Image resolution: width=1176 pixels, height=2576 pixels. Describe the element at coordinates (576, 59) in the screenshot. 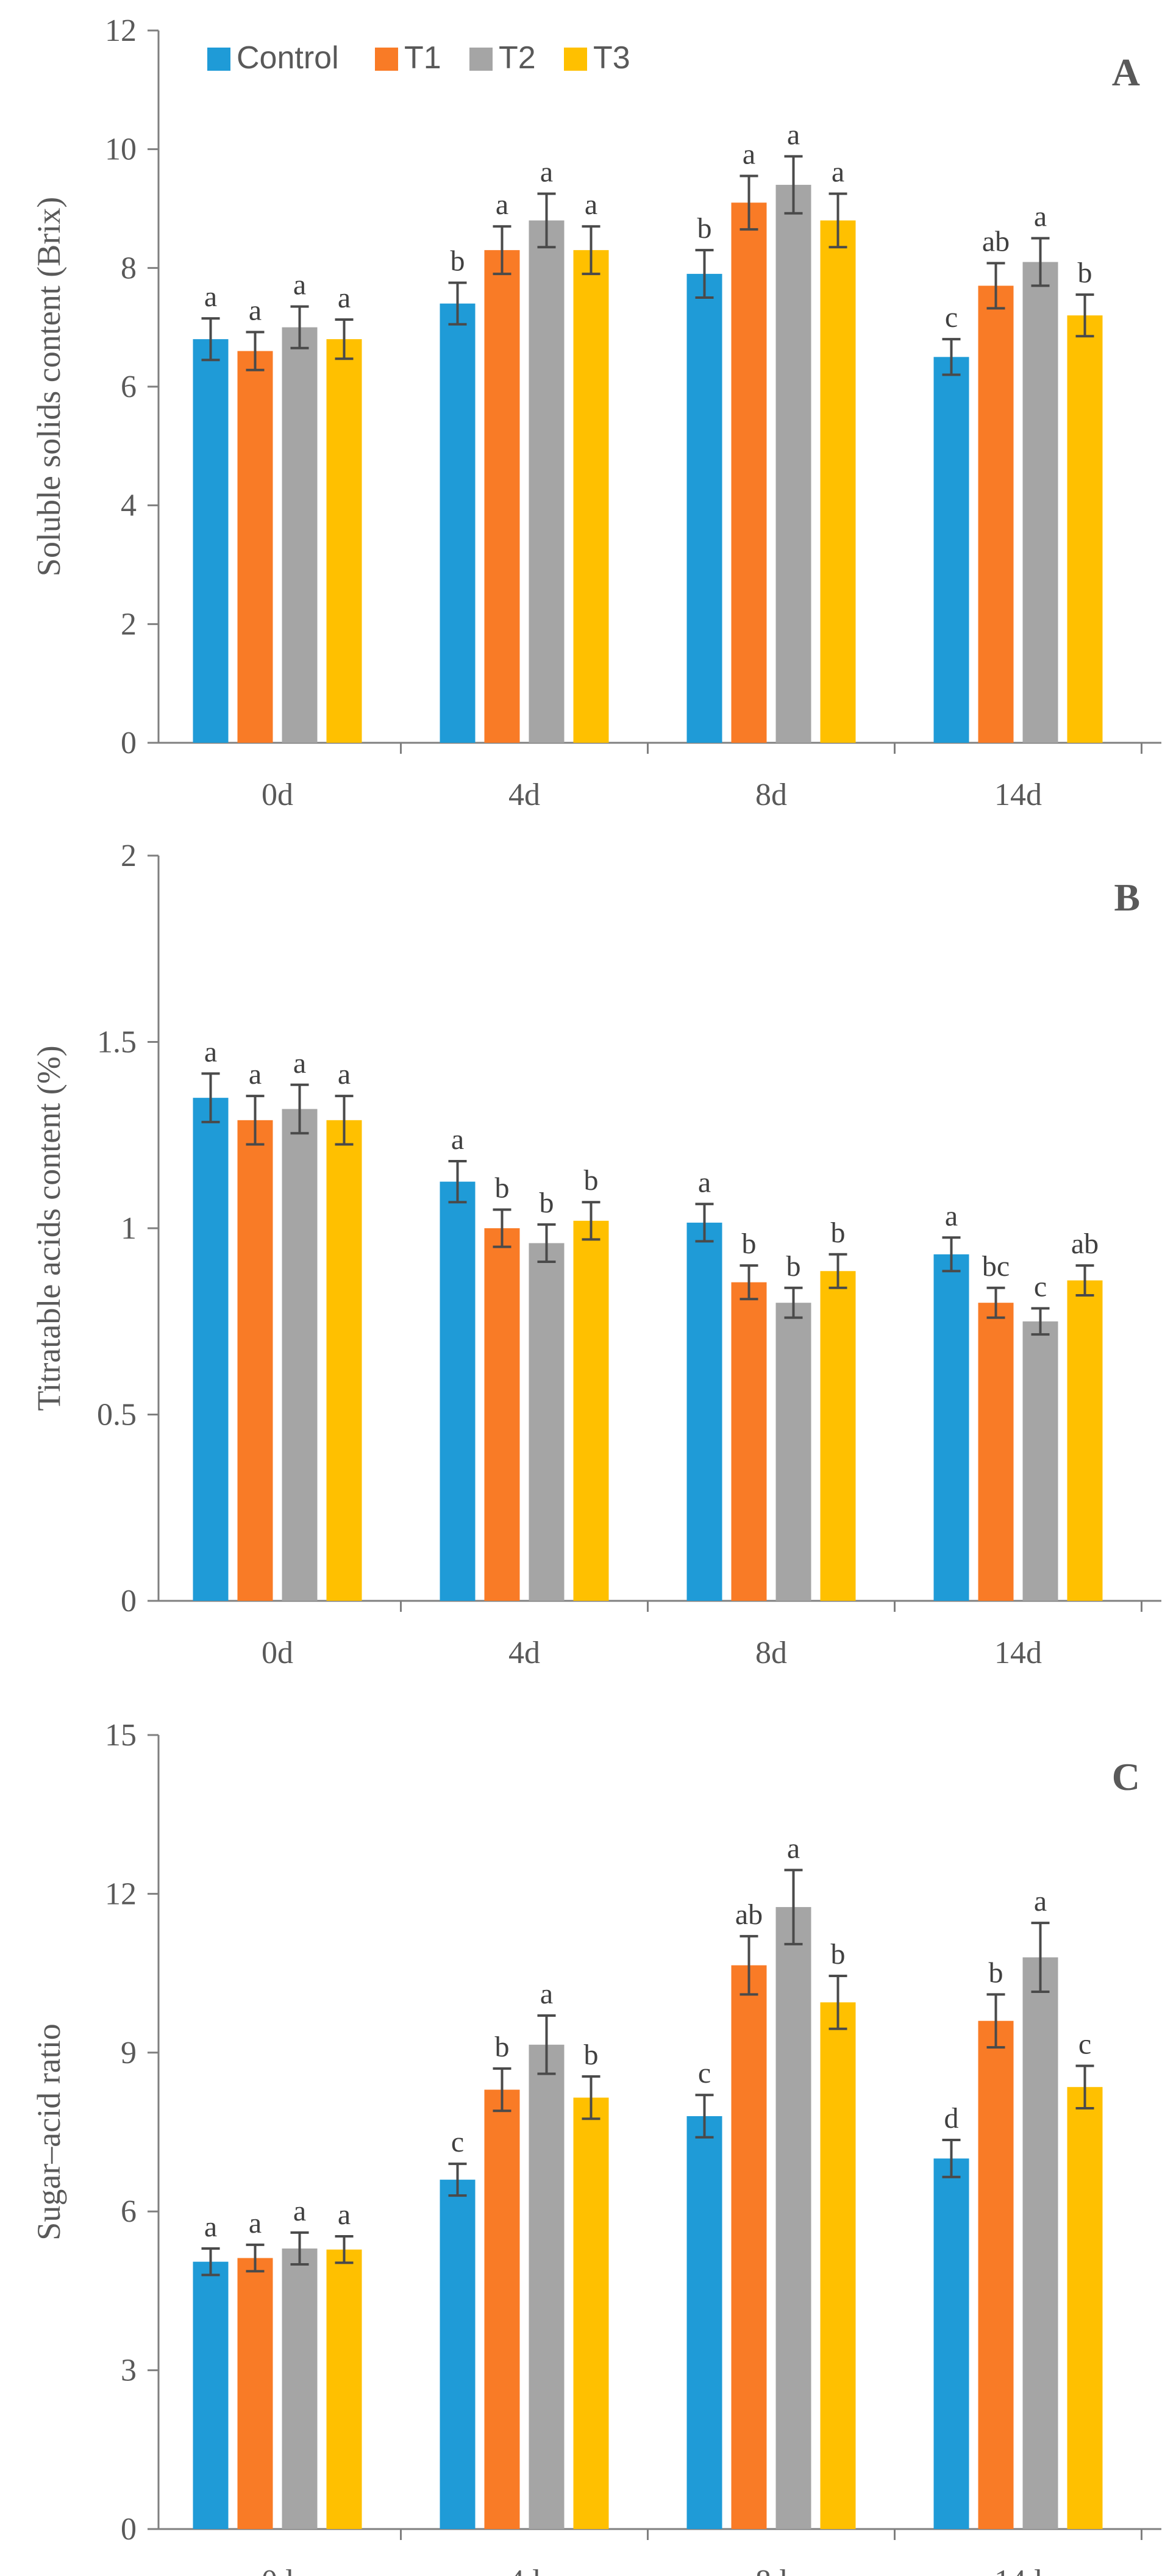

I see `legend-swatch-t3` at that location.